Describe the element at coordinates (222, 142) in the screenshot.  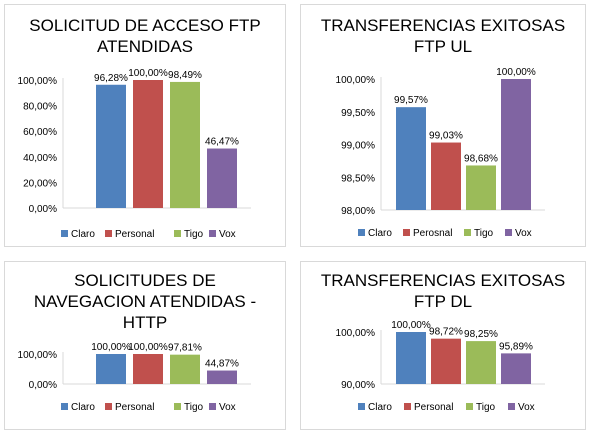
I see `data-label: 46,47%` at that location.